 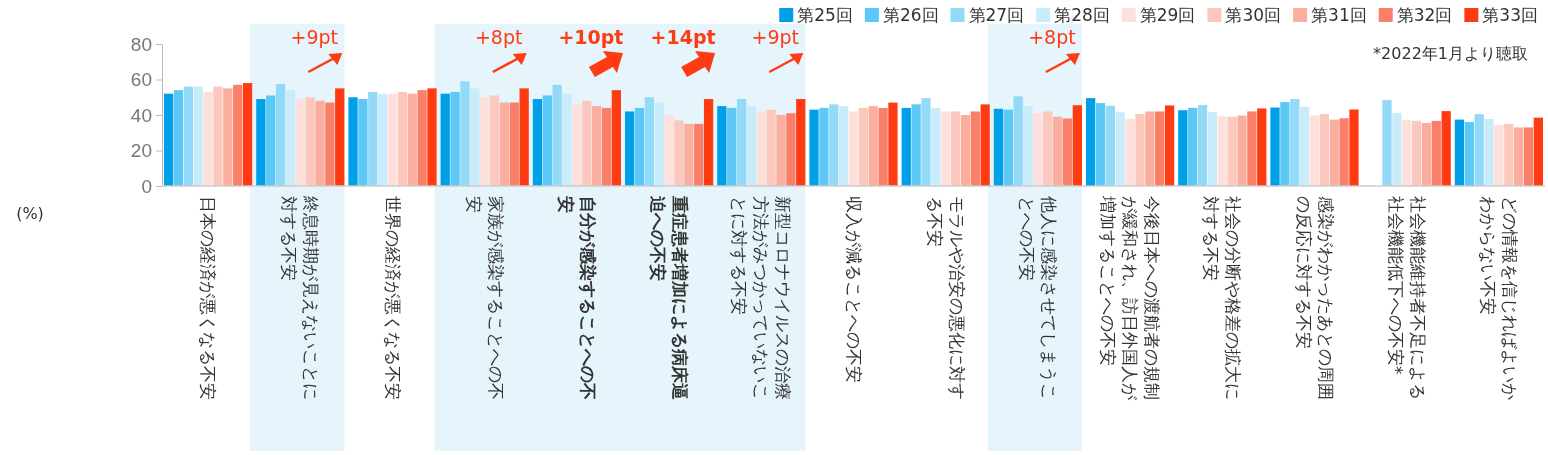 What do you see at coordinates (683, 37) in the screenshot?
I see `annotation: +14pt` at bounding box center [683, 37].